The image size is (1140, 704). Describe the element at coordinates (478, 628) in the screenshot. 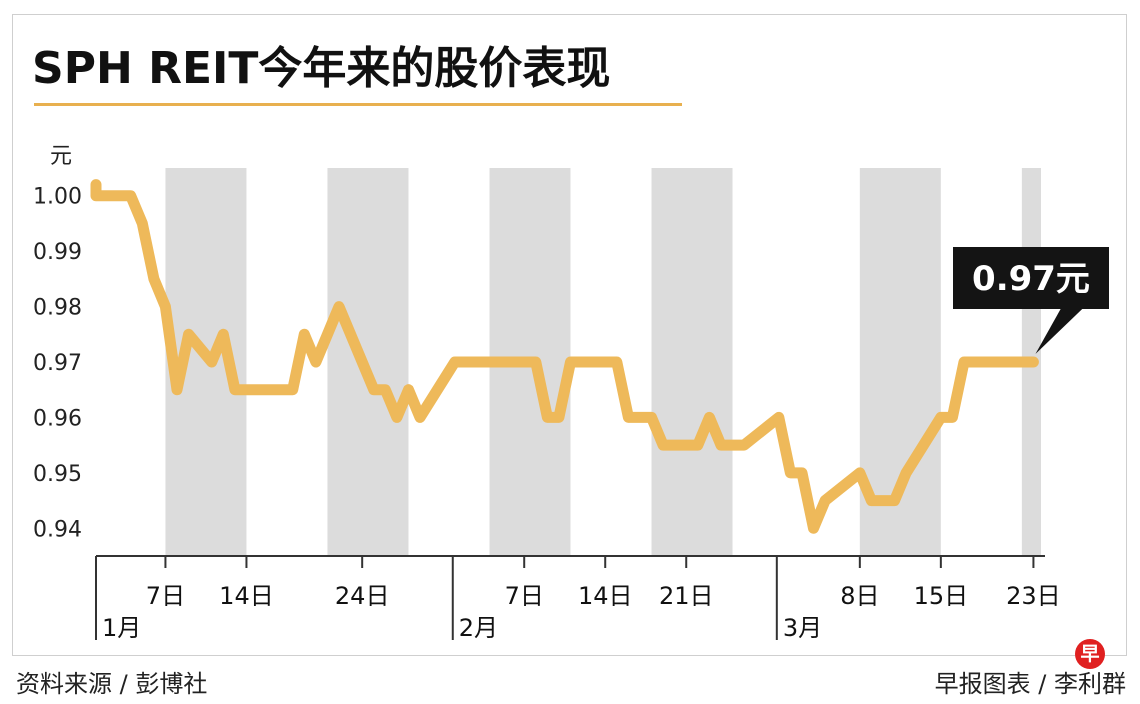

I see `month-label: 2月` at that location.